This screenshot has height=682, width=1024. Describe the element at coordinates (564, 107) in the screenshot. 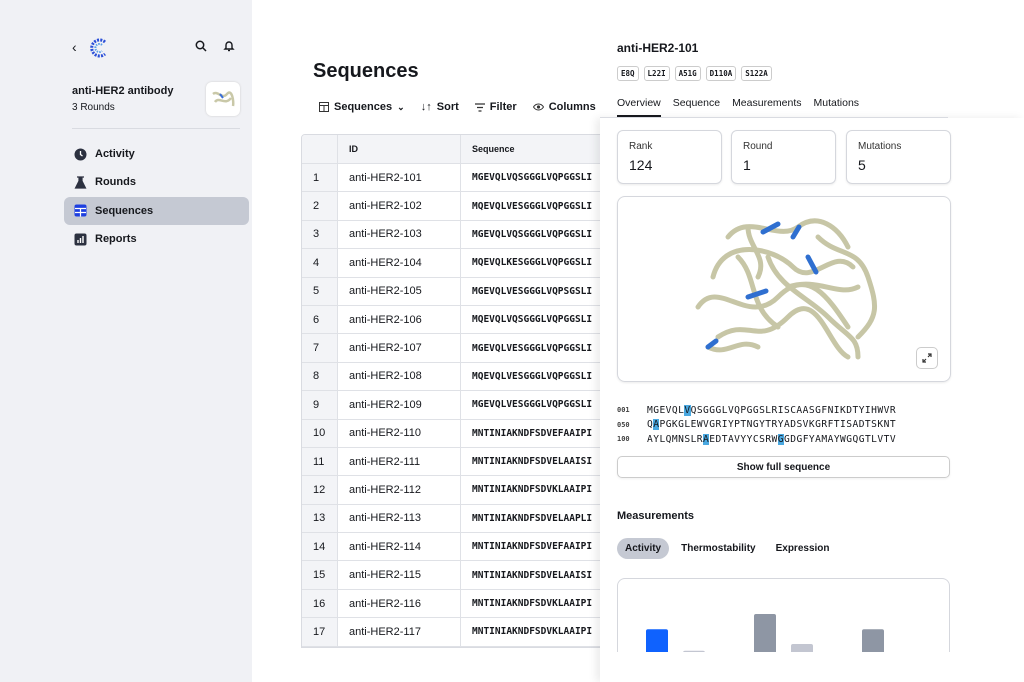

I see `columns-button: Columns` at that location.